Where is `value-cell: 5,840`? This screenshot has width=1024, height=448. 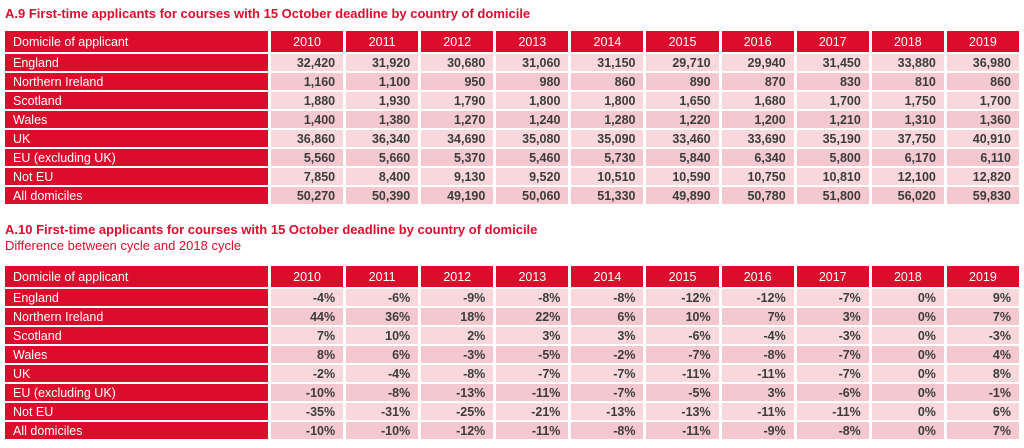
value-cell: 5,840 is located at coordinates (682, 157).